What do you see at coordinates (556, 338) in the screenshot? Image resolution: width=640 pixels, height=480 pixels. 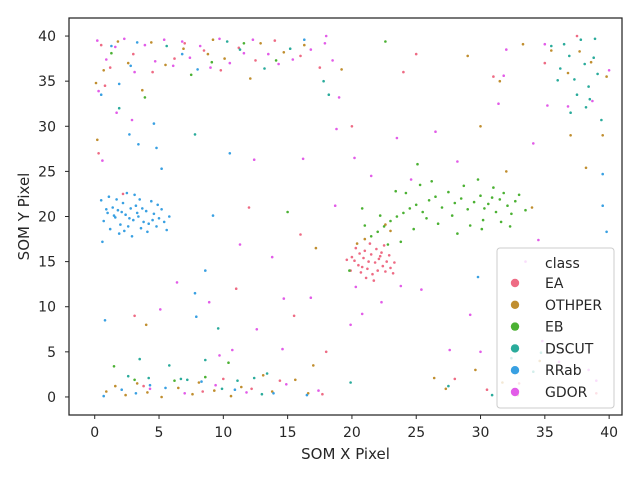 I see `legend-items: EA OTHPER EB DSCUT RRab GDOR` at bounding box center [556, 338].